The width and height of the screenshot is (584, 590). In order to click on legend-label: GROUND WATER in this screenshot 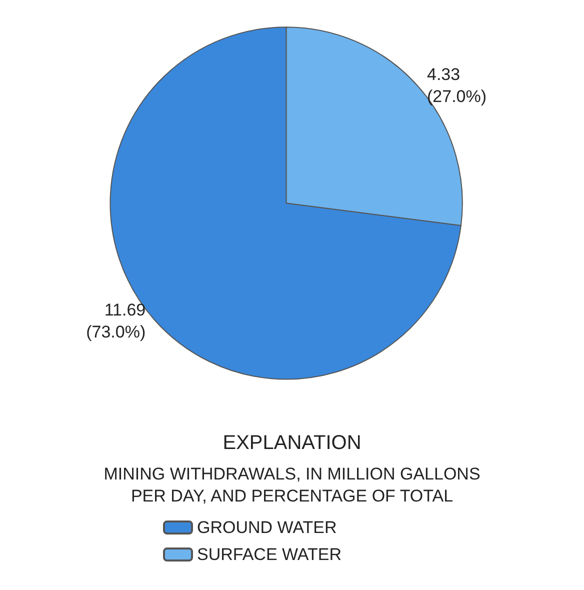, I will do `click(267, 527)`.